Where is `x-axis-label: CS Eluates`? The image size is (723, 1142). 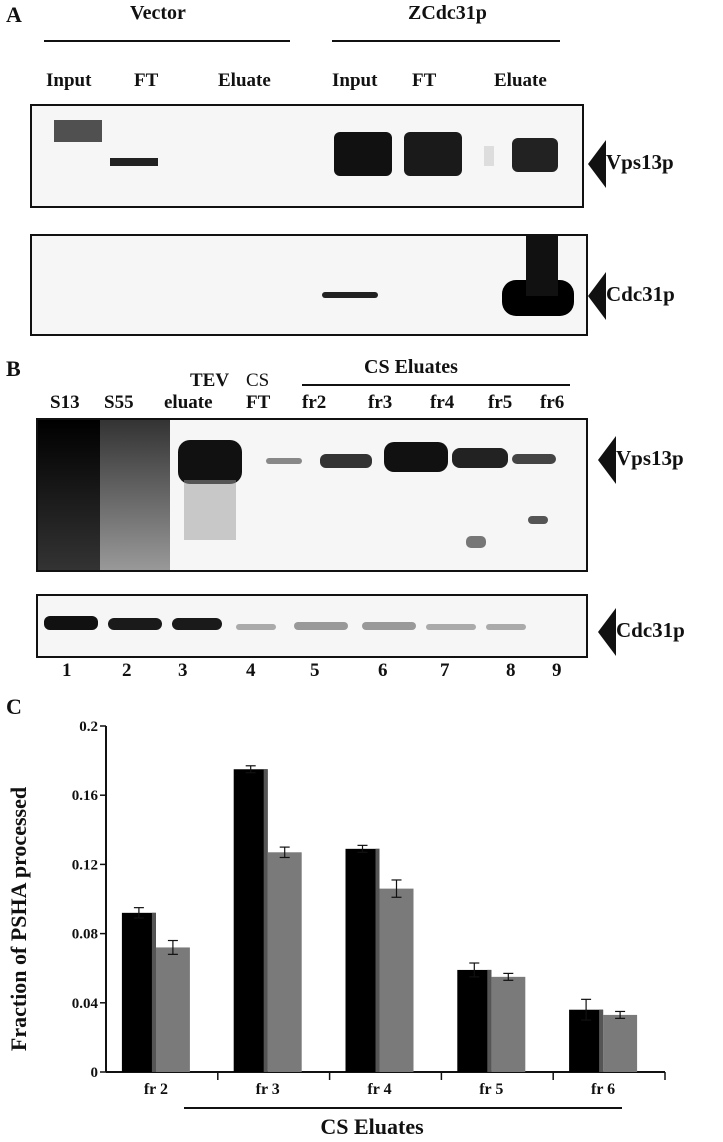 x-axis-label: CS Eluates is located at coordinates (372, 1126).